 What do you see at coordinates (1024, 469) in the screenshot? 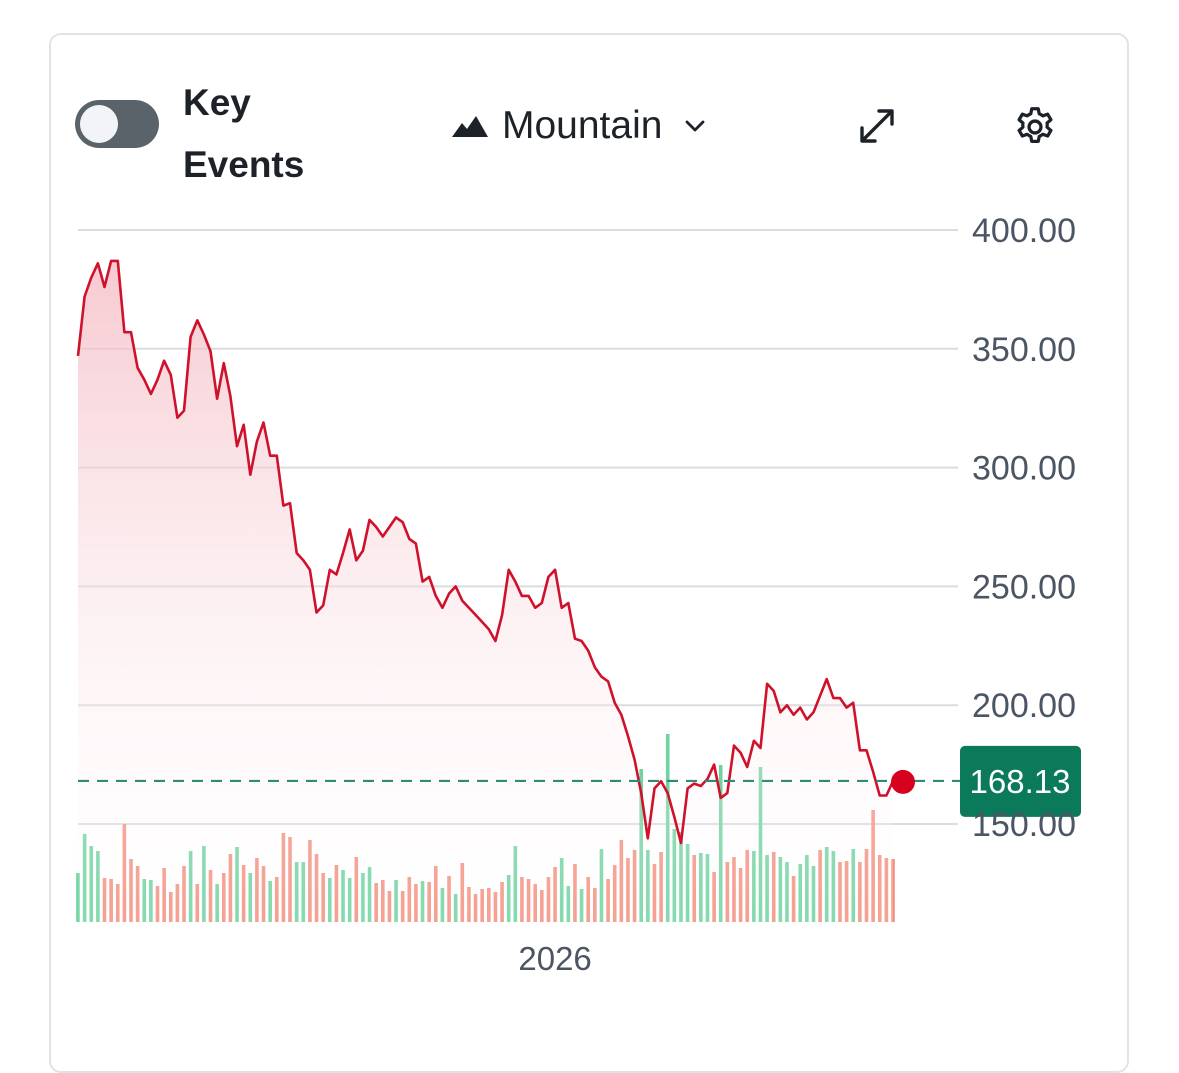
I see `y-tick-label: 300.00` at bounding box center [1024, 469].